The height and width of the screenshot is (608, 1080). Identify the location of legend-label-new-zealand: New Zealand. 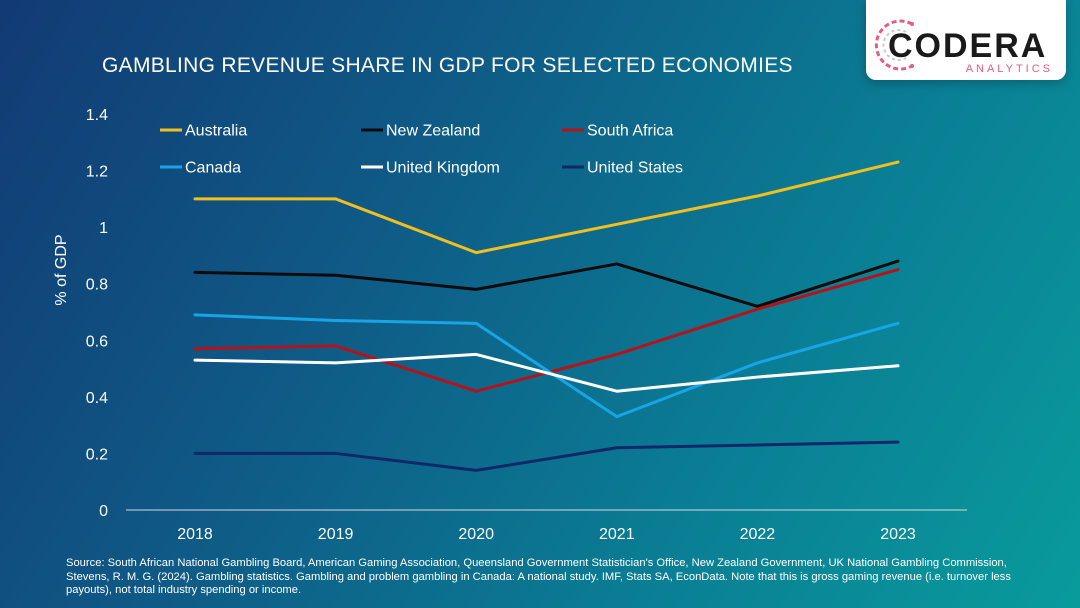
(433, 131).